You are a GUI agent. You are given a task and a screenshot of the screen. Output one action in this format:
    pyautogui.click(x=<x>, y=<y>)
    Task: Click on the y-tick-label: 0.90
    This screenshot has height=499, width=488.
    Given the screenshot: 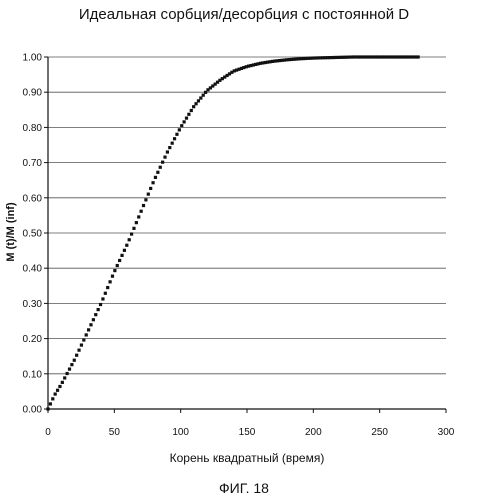 What is the action you would take?
    pyautogui.click(x=33, y=93)
    